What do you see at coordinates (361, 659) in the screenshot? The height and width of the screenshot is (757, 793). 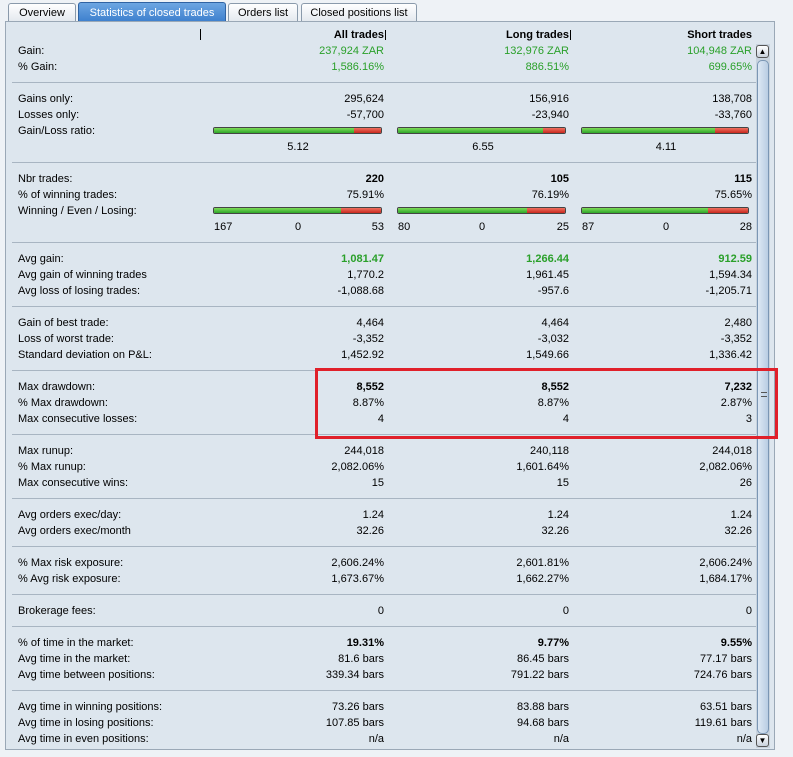 I see `avg-time-market-all: 81.6 bars` at bounding box center [361, 659].